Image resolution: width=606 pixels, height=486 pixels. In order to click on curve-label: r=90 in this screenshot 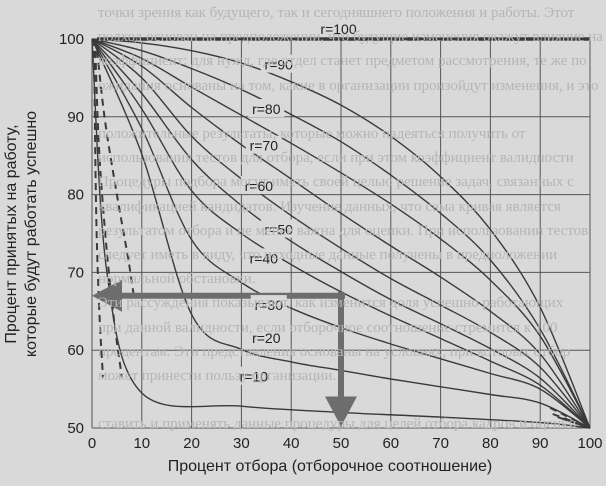, I will do `click(279, 65)`.